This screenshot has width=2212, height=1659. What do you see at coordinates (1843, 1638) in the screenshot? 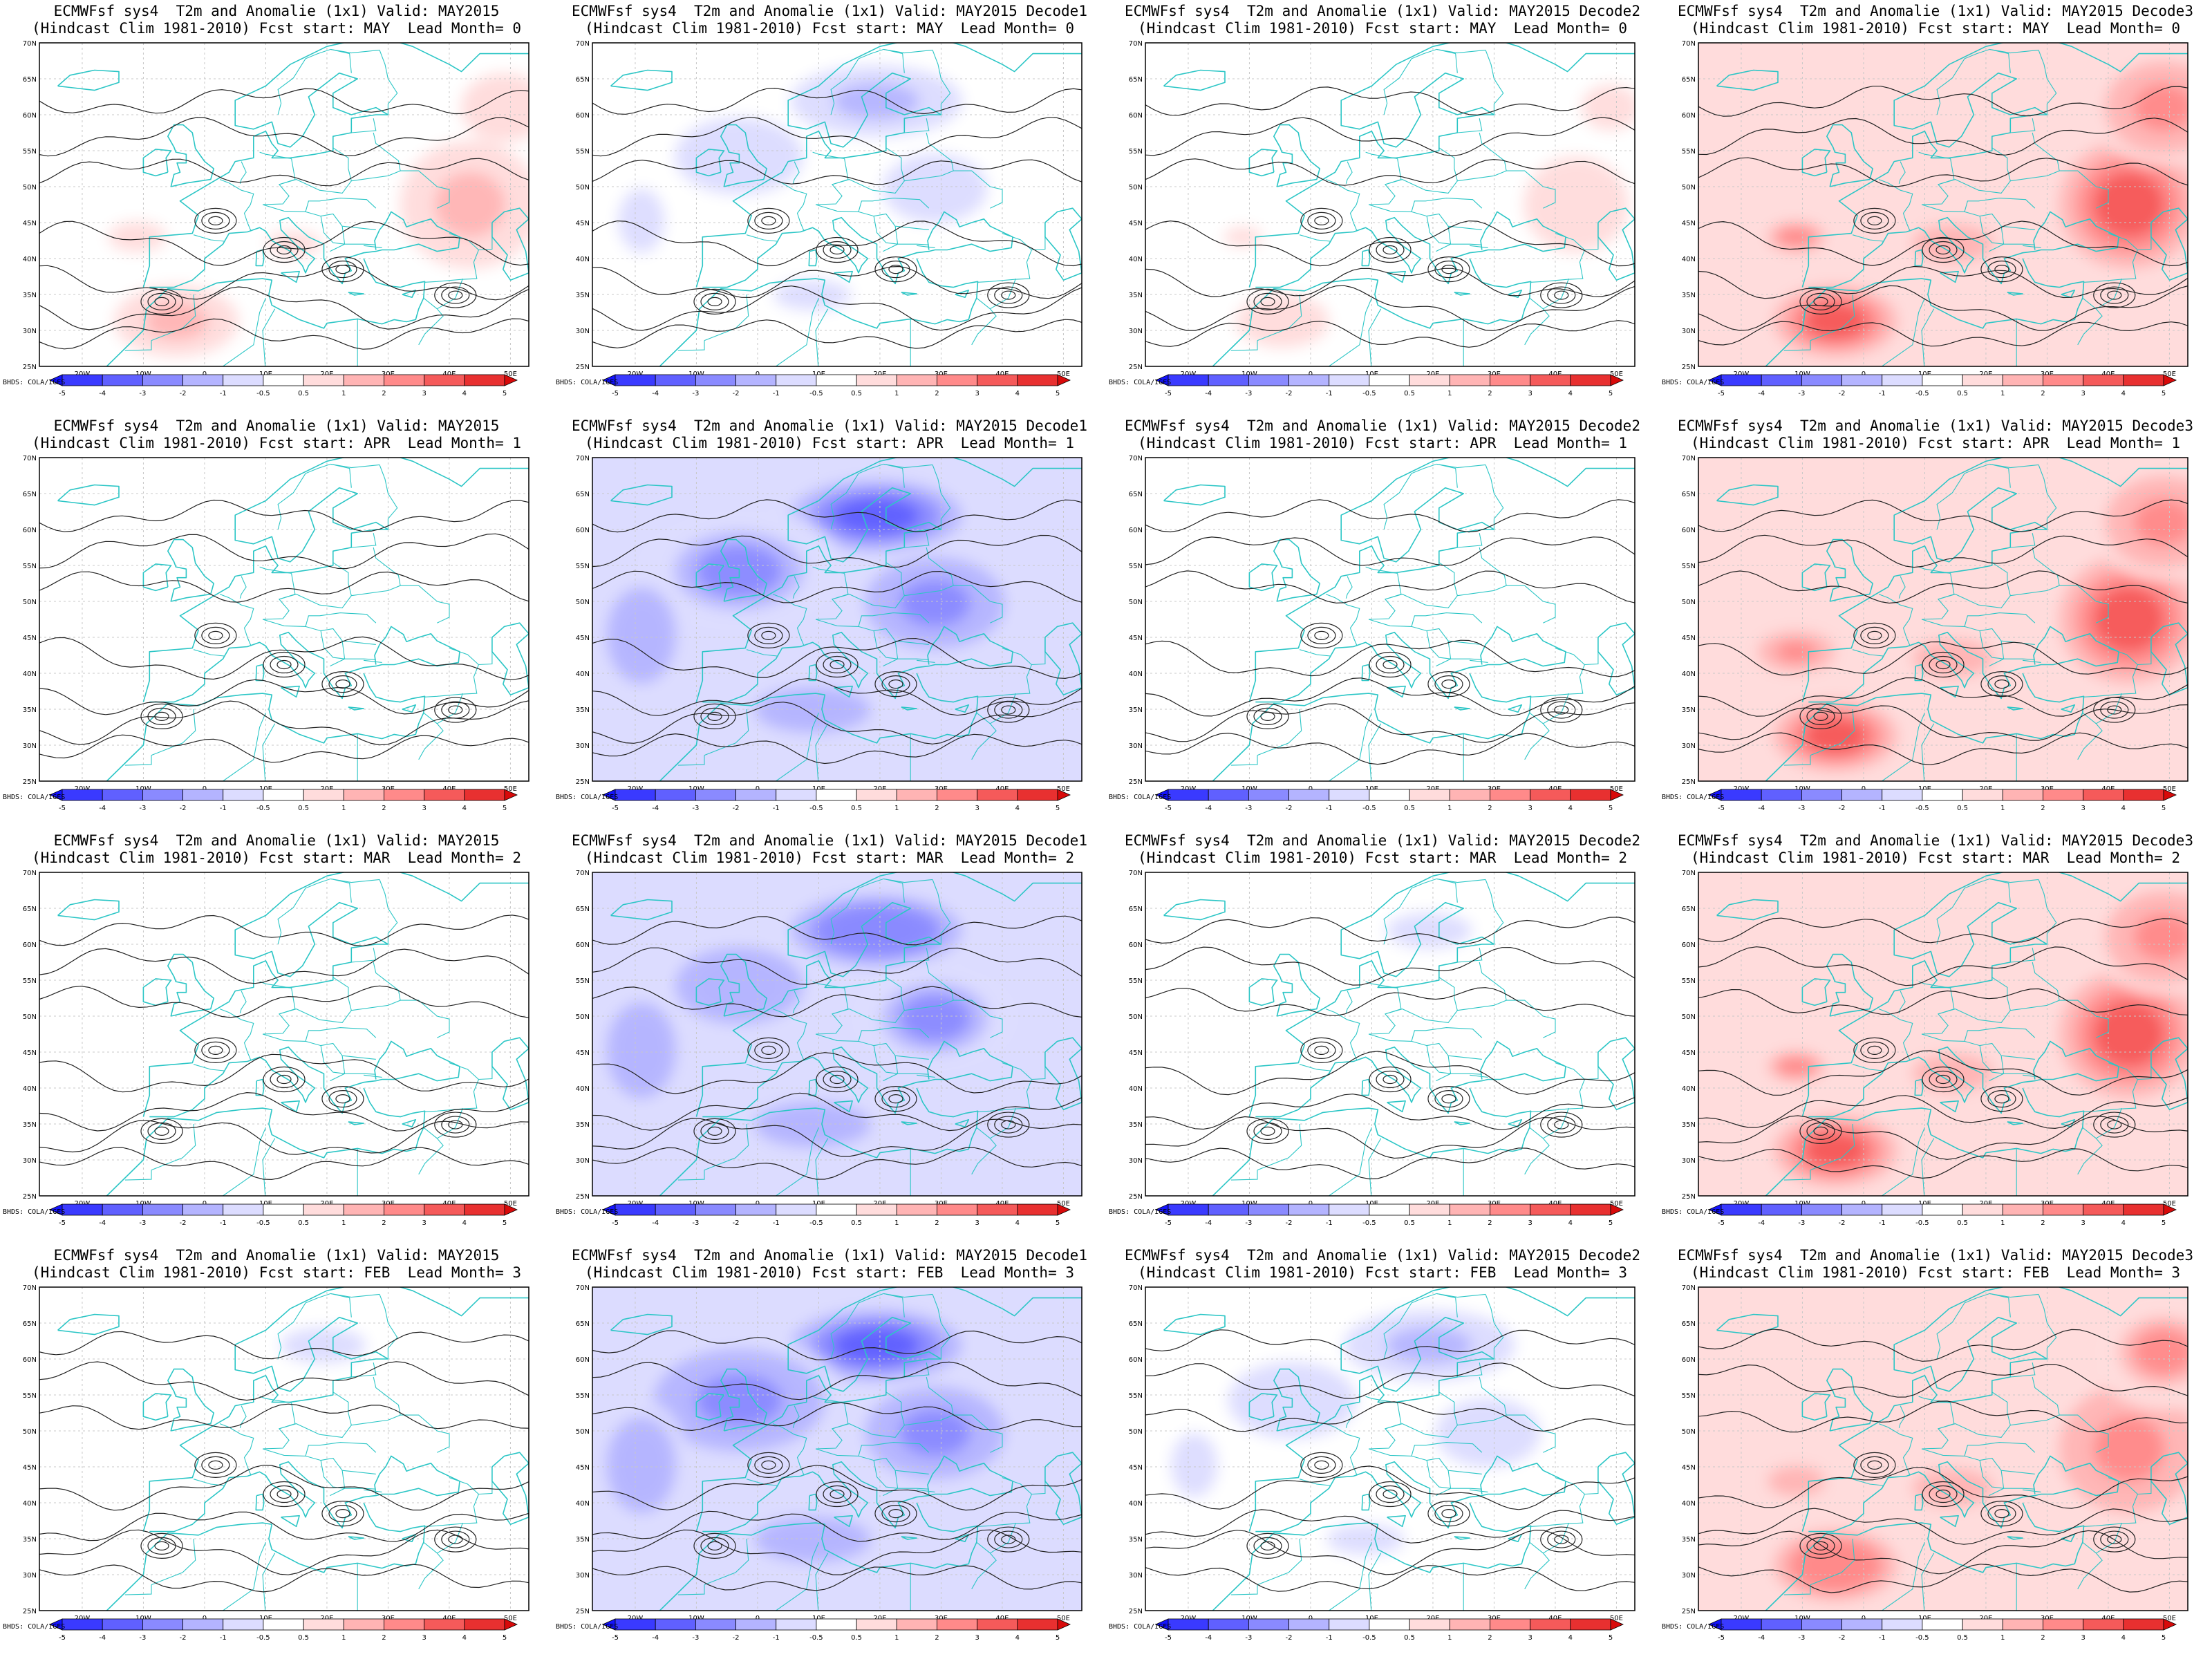
I see `colorbar-tick-label: -2` at bounding box center [1843, 1638].